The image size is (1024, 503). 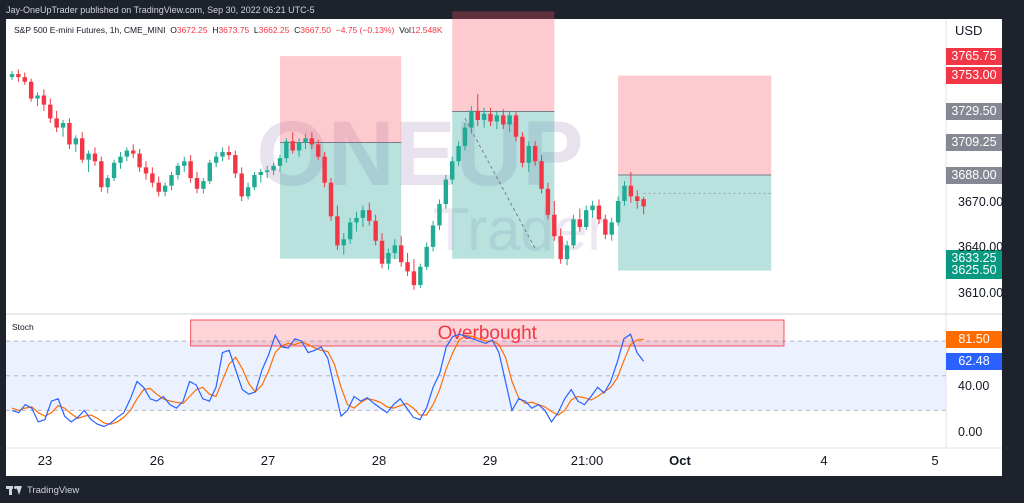 What do you see at coordinates (90, 30) in the screenshot?
I see `symbol-name: S&P 500 E-mini Futures, 1h, CME_MINI` at bounding box center [90, 30].